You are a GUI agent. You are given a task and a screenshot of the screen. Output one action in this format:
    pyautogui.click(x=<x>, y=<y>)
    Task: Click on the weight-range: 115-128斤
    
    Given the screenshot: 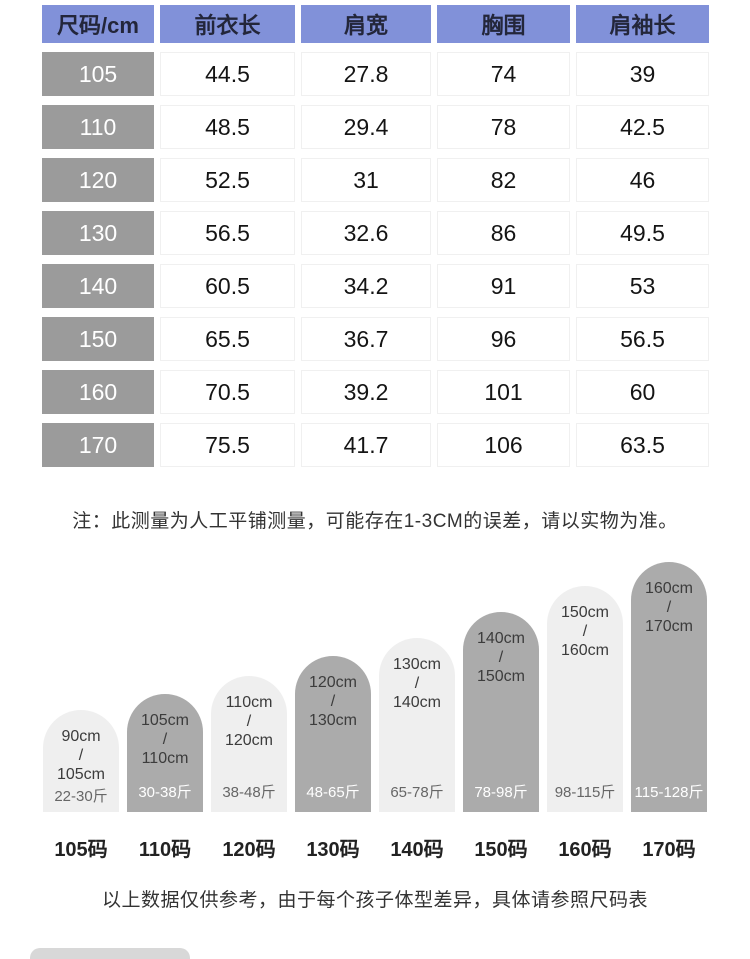 What is the action you would take?
    pyautogui.click(x=669, y=792)
    